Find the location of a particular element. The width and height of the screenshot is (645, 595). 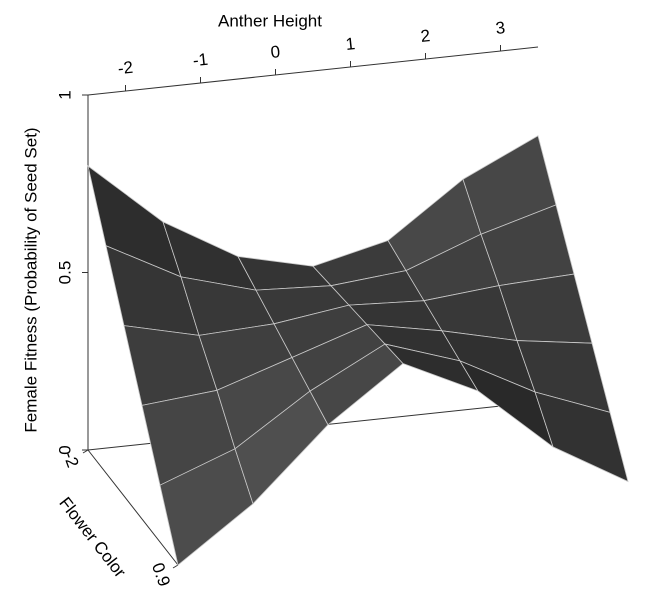

x-tick-label: 0 is located at coordinates (275, 52).